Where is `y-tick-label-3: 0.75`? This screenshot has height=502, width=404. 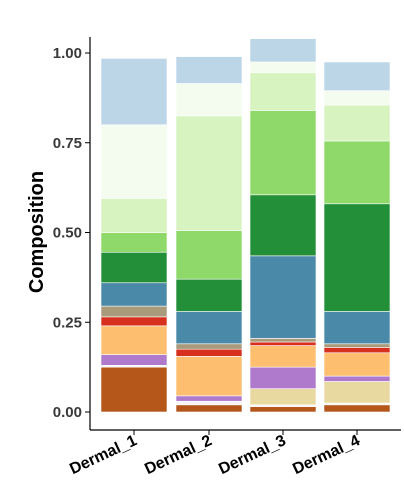 y-tick-label-3: 0.75 is located at coordinates (67, 143).